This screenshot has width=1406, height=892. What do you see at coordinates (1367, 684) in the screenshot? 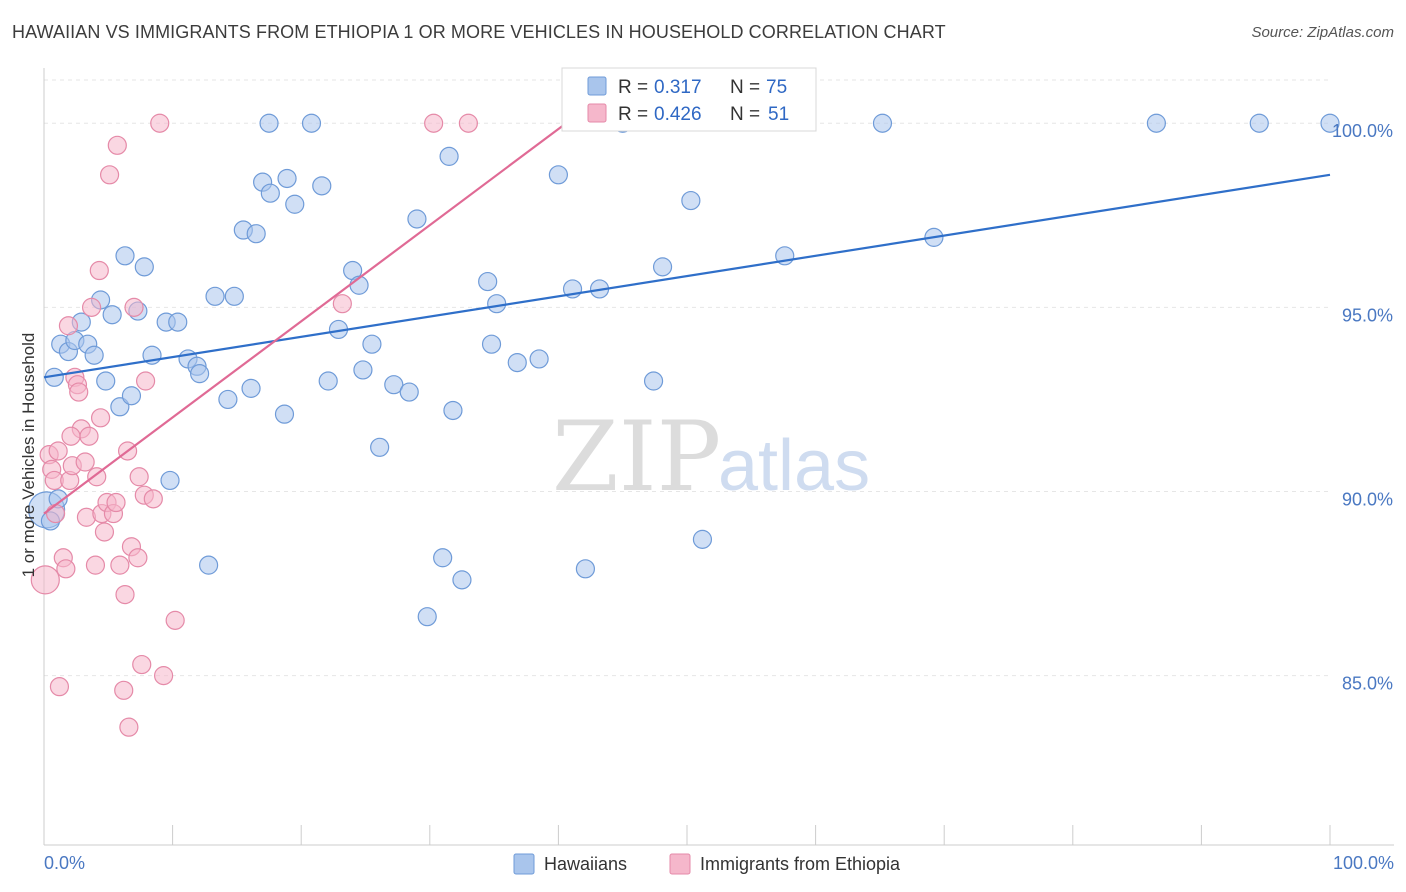
I see `y-tick-label-3: 85.0%` at bounding box center [1367, 684].